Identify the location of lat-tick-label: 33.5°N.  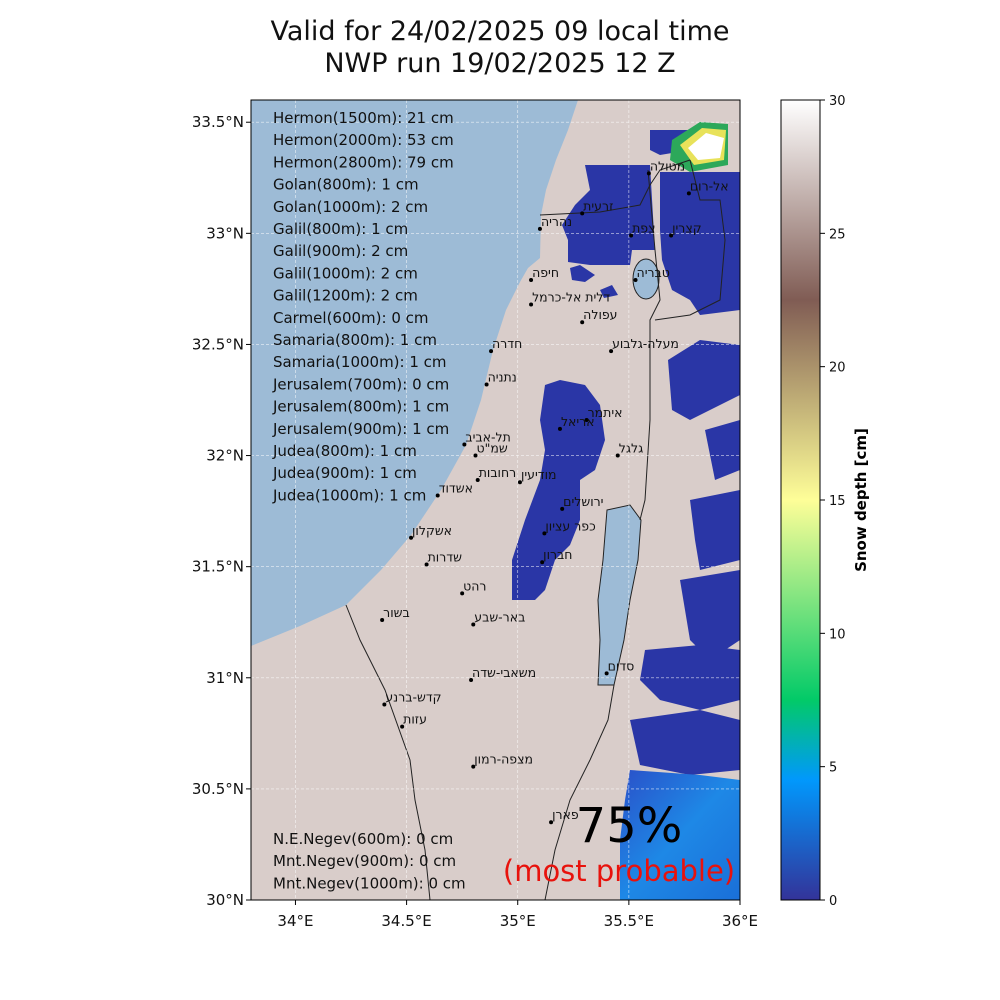
(218, 122).